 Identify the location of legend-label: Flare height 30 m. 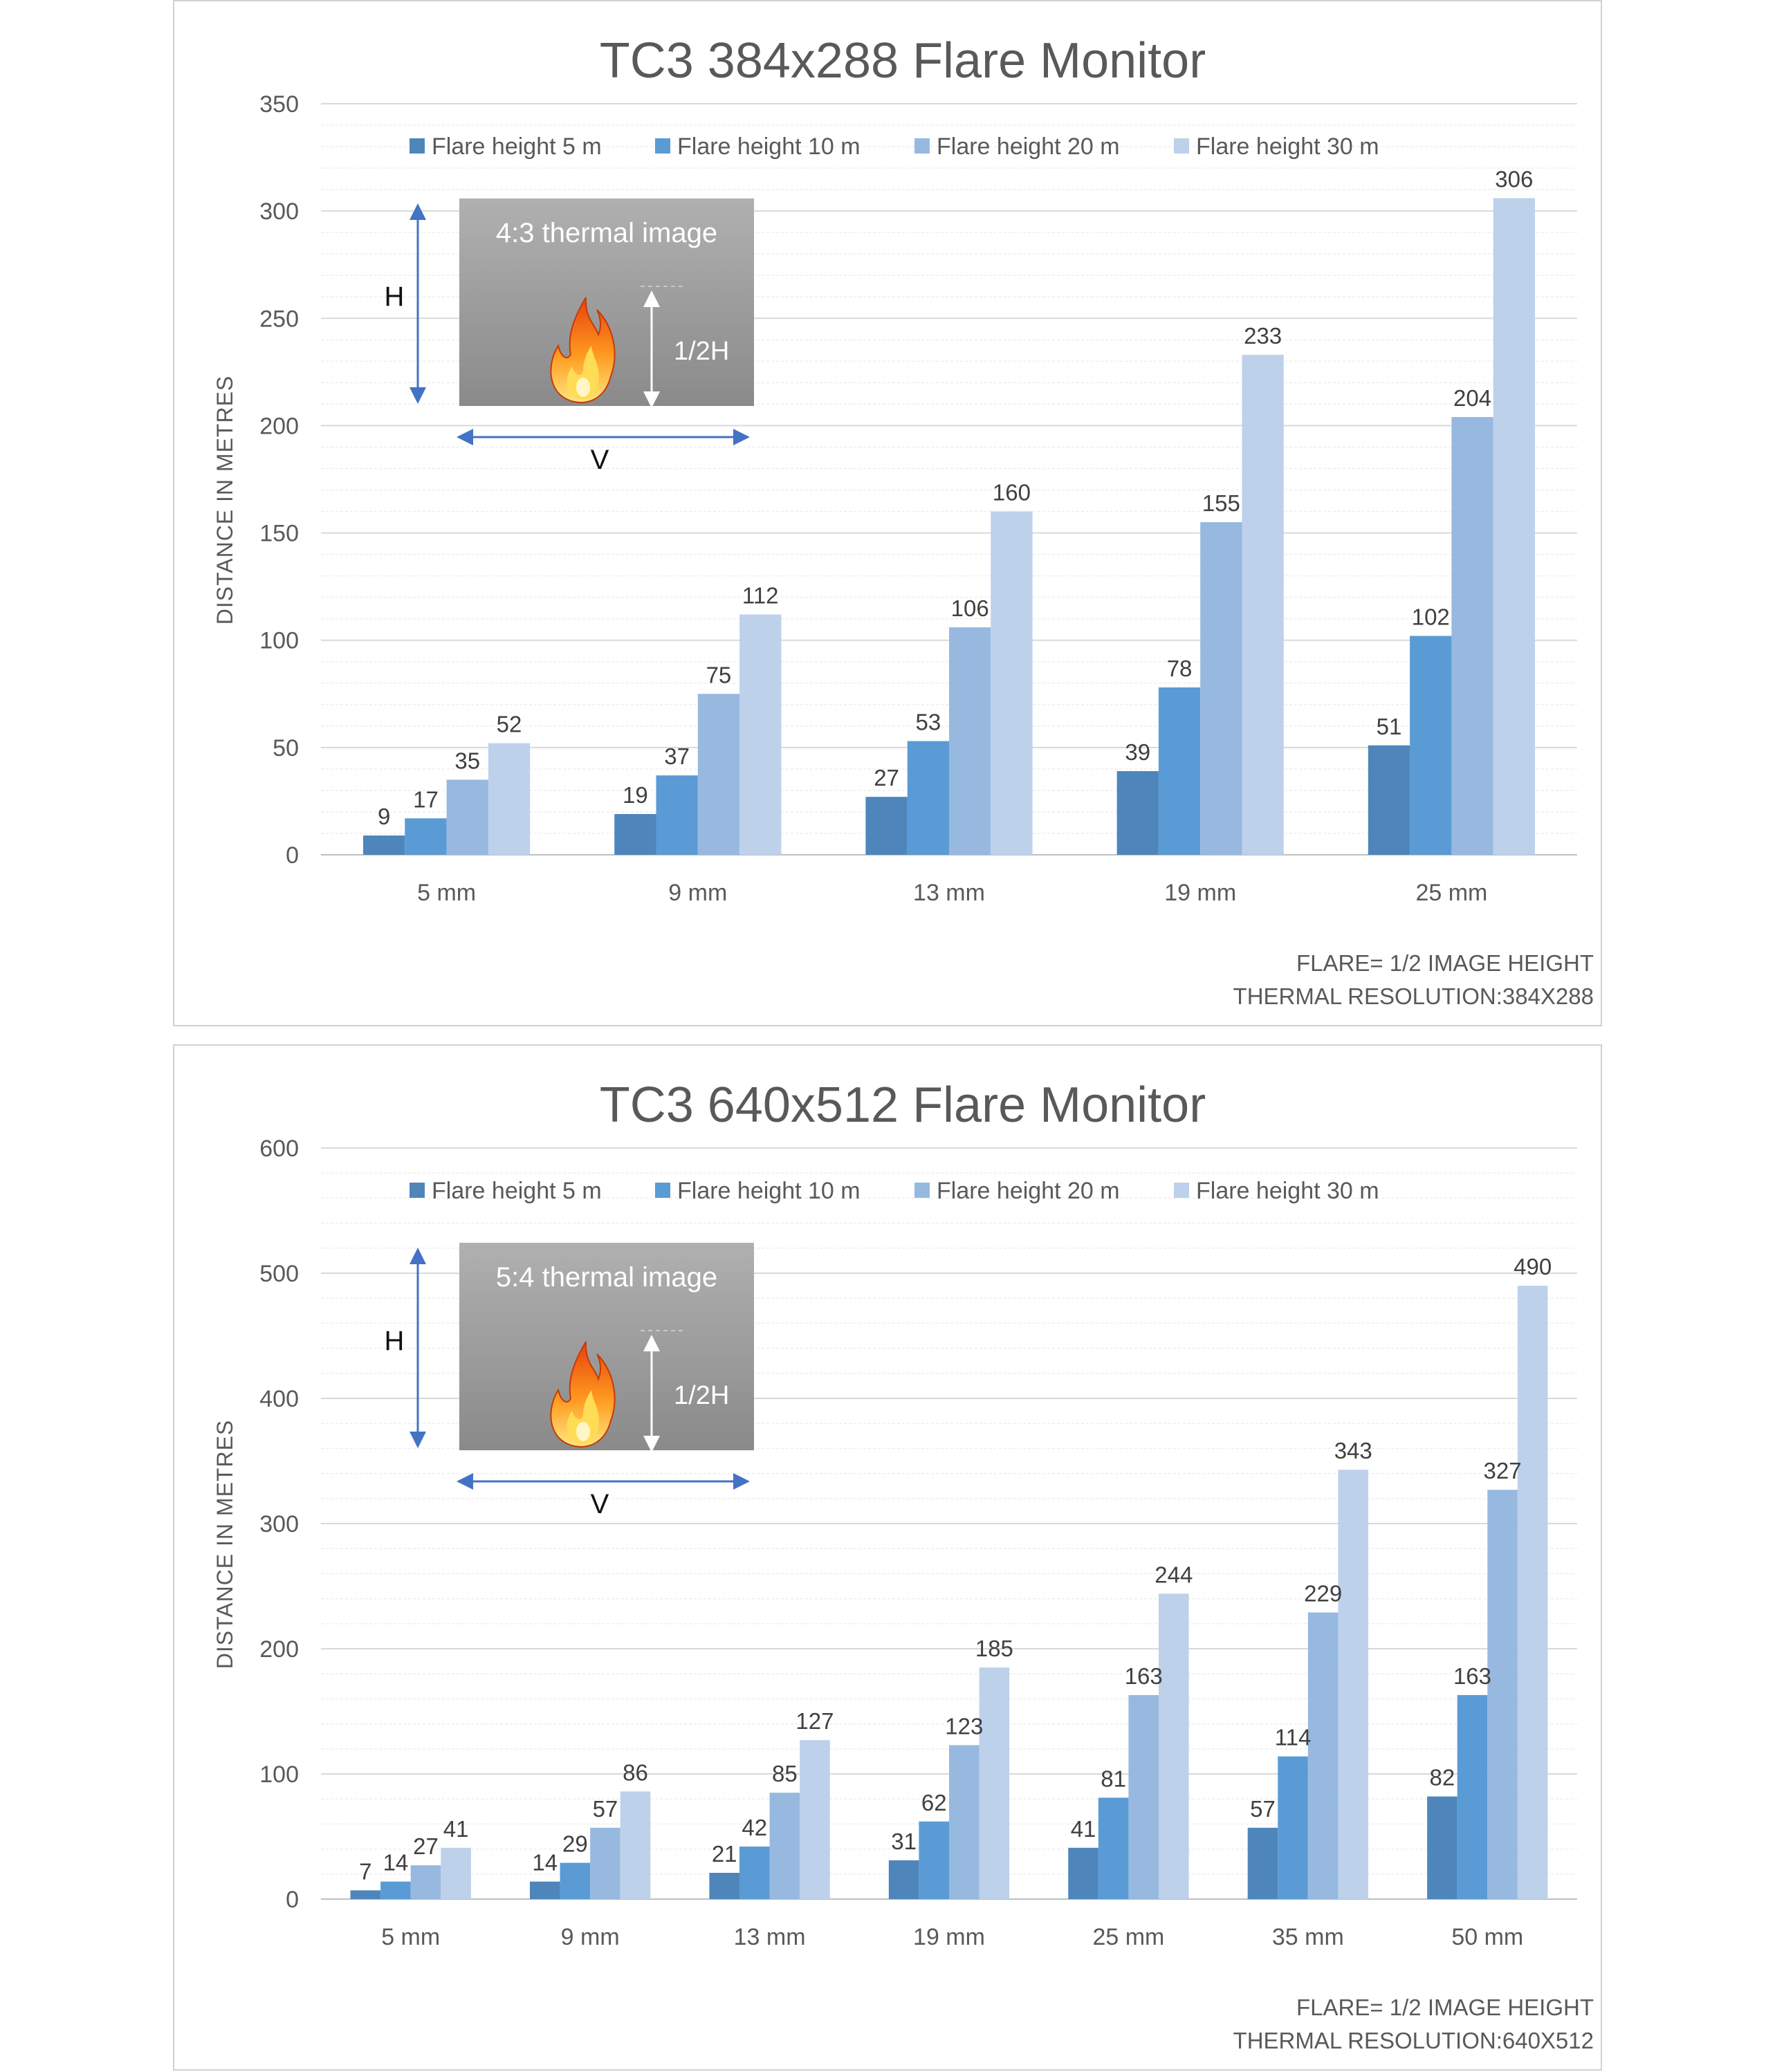
(1287, 1191).